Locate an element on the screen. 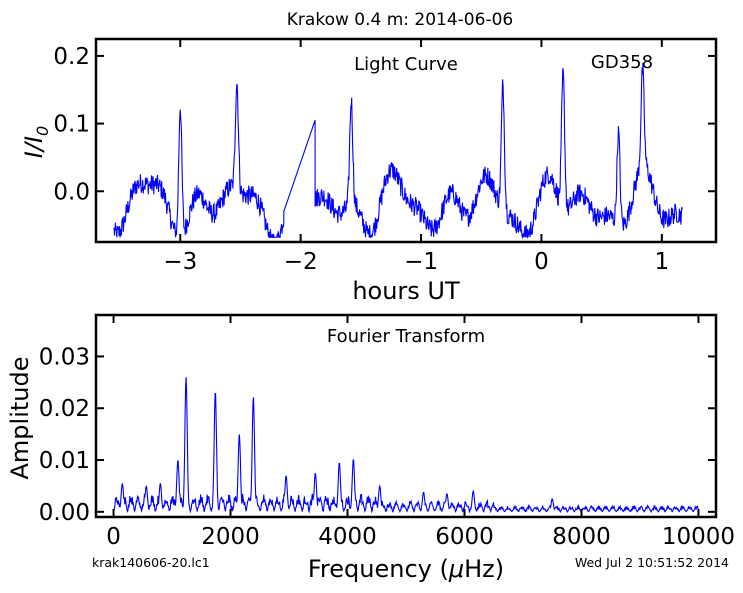 Image resolution: width=743 pixels, height=593 pixels. light-curve-x-axis-label: hours UT is located at coordinates (406, 291).